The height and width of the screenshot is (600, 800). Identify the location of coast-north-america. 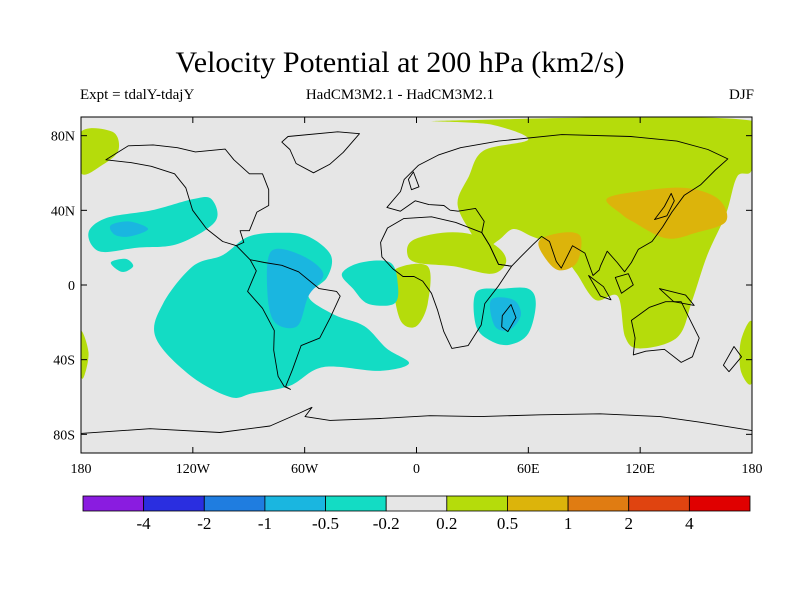
(187, 195).